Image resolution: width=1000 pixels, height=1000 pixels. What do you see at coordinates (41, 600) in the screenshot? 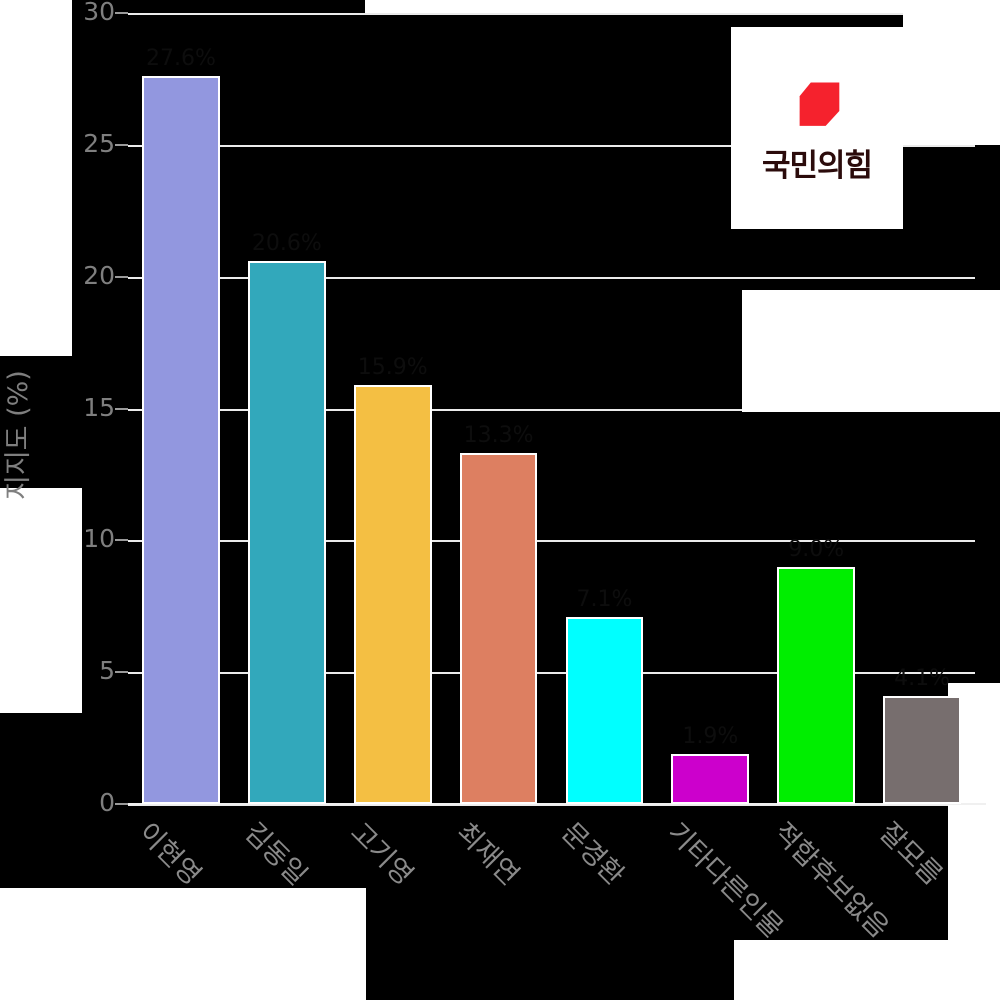
I see `artifact-patch-left-lower` at bounding box center [41, 600].